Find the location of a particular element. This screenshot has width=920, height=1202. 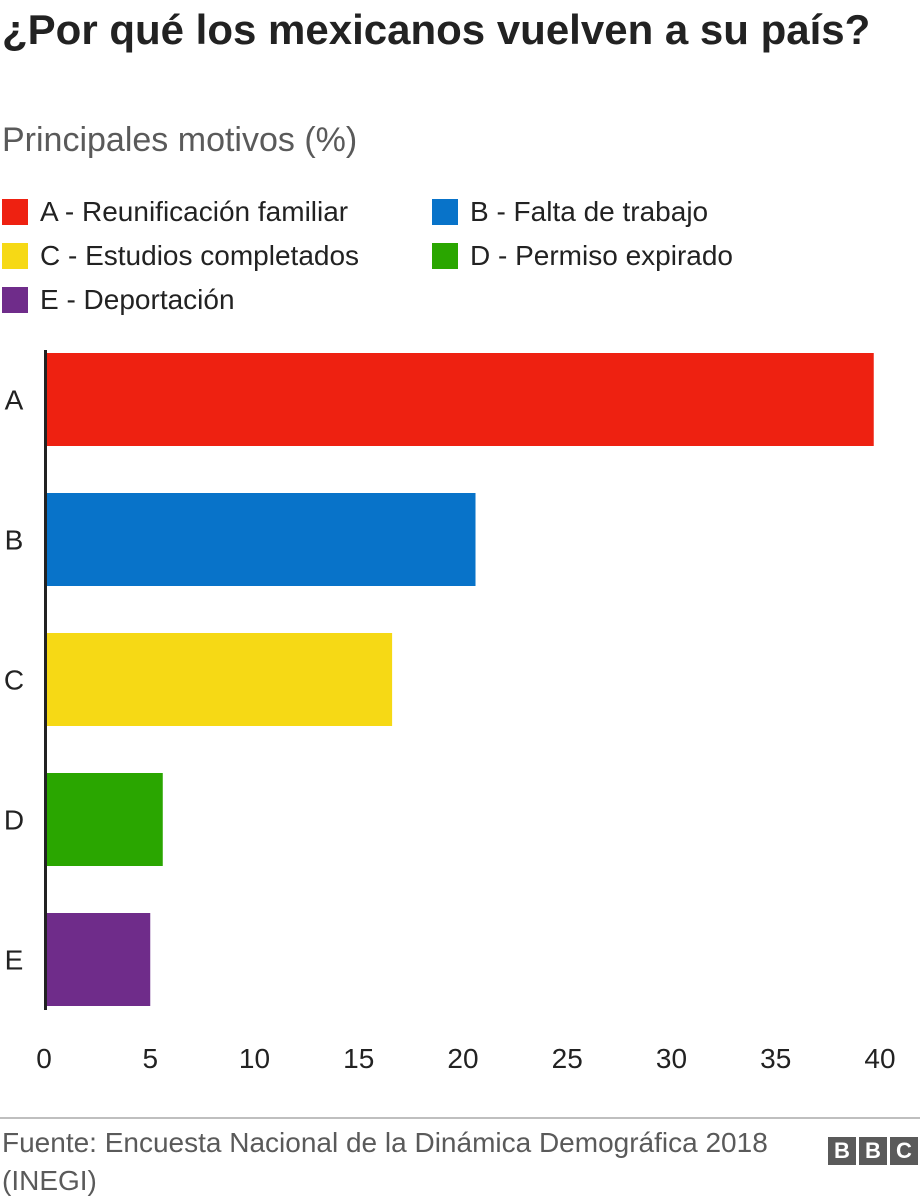

legend-label-e: E - Deportación is located at coordinates (137, 299).